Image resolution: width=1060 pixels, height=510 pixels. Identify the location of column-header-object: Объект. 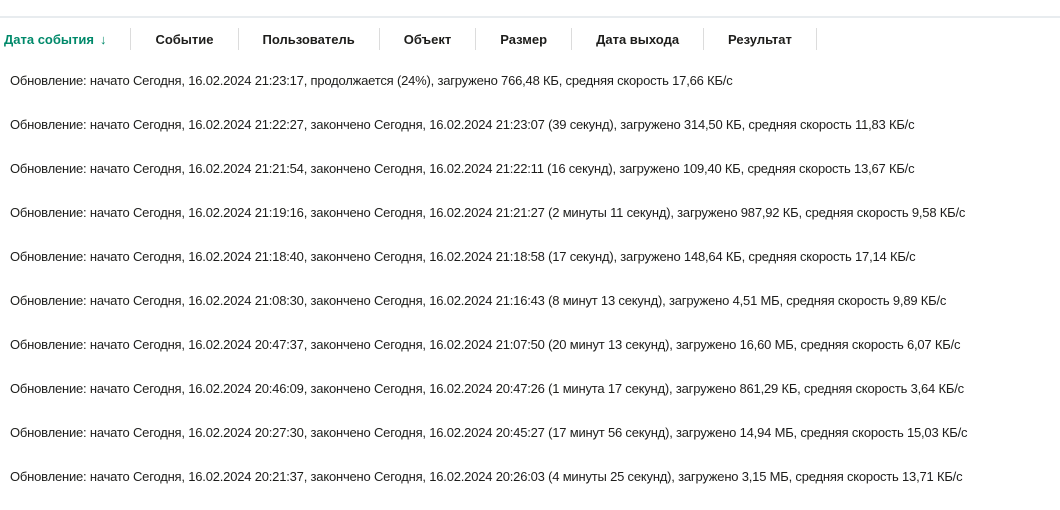
(428, 39).